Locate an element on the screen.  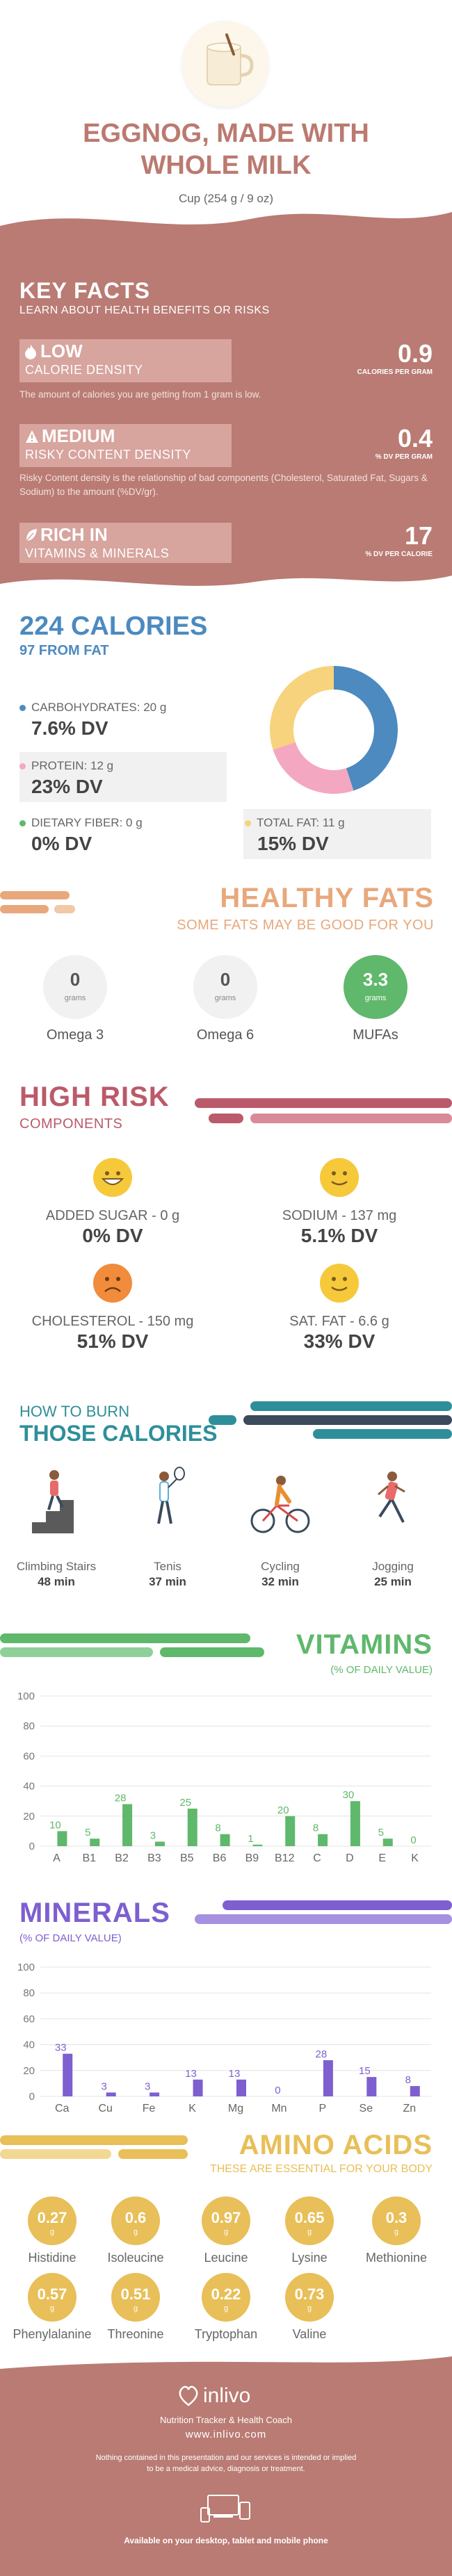
vitamins-rich-value: 17 is located at coordinates (418, 535).